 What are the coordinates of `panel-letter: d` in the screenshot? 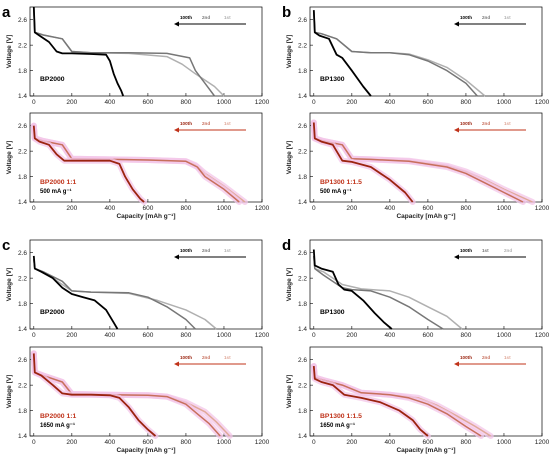 It's located at (286, 245).